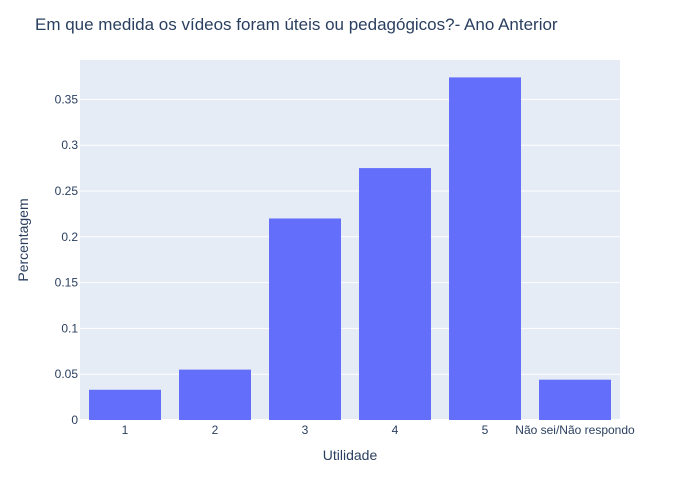 This screenshot has width=700, height=500. What do you see at coordinates (575, 430) in the screenshot?
I see `x-tick-label: Não sei/Não respondo` at bounding box center [575, 430].